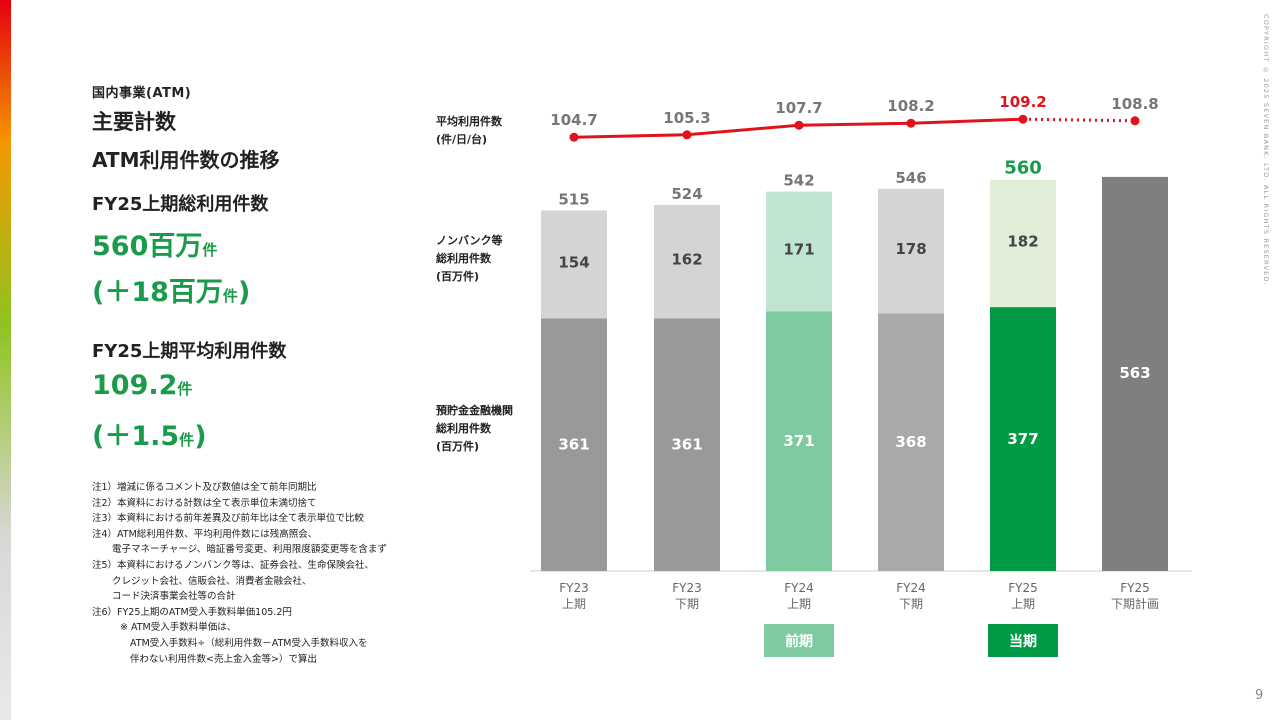 The image size is (1280, 720). What do you see at coordinates (157, 292) in the screenshot?
I see `kpi-total-diff-number: (＋18百万` at bounding box center [157, 292].